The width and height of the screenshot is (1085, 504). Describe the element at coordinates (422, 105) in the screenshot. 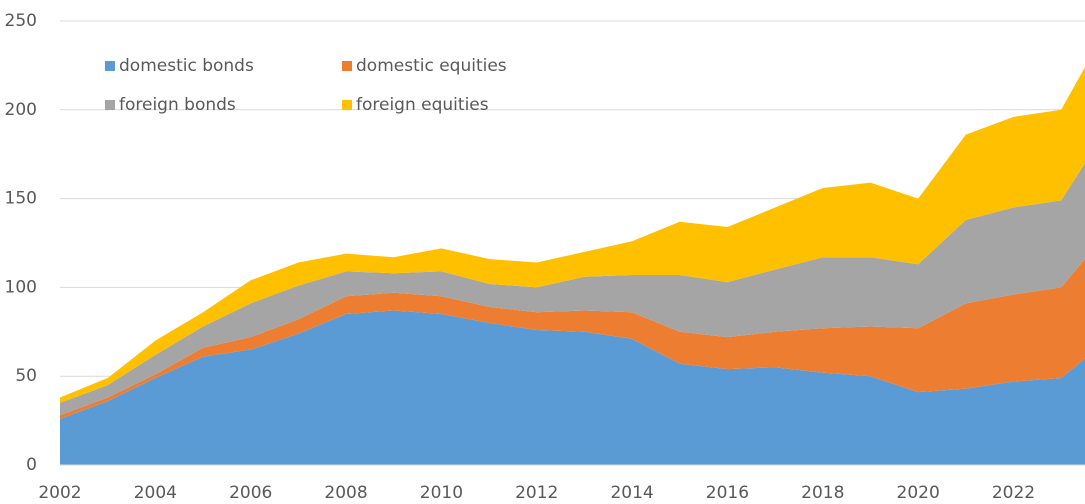

I see `legend-label: foreign equities` at that location.